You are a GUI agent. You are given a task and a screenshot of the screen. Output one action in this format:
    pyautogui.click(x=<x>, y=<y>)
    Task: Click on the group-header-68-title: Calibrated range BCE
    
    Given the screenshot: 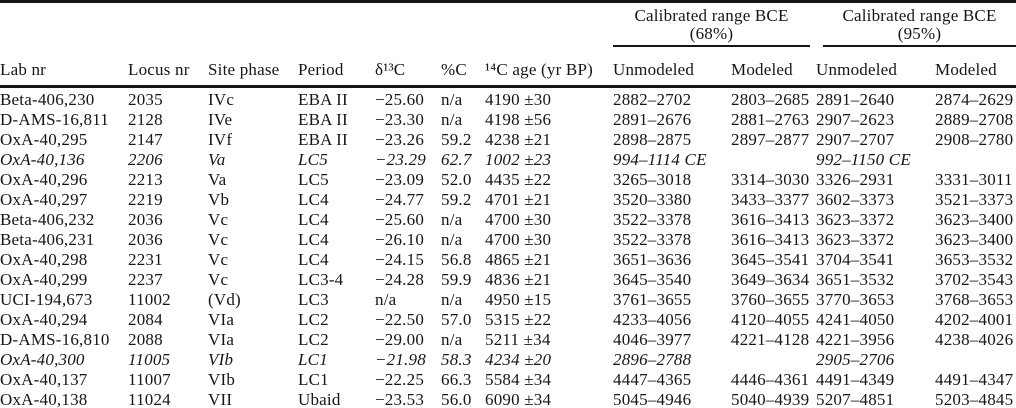 What is the action you would take?
    pyautogui.click(x=711, y=15)
    